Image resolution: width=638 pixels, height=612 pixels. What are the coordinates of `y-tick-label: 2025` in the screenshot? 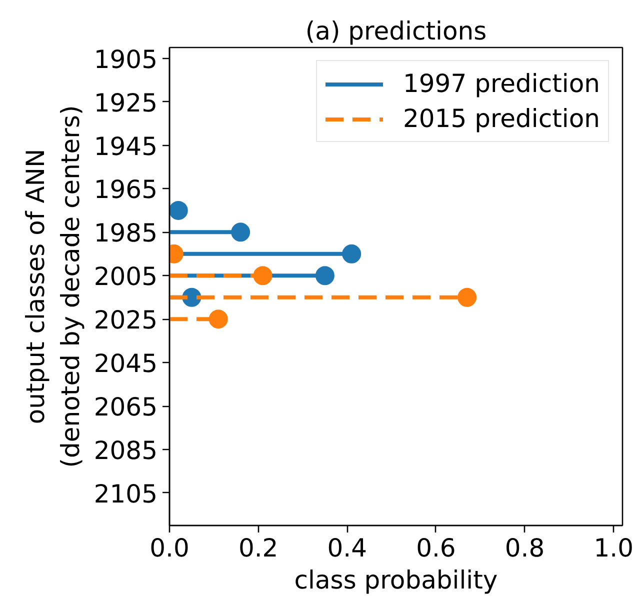 It's located at (126, 320).